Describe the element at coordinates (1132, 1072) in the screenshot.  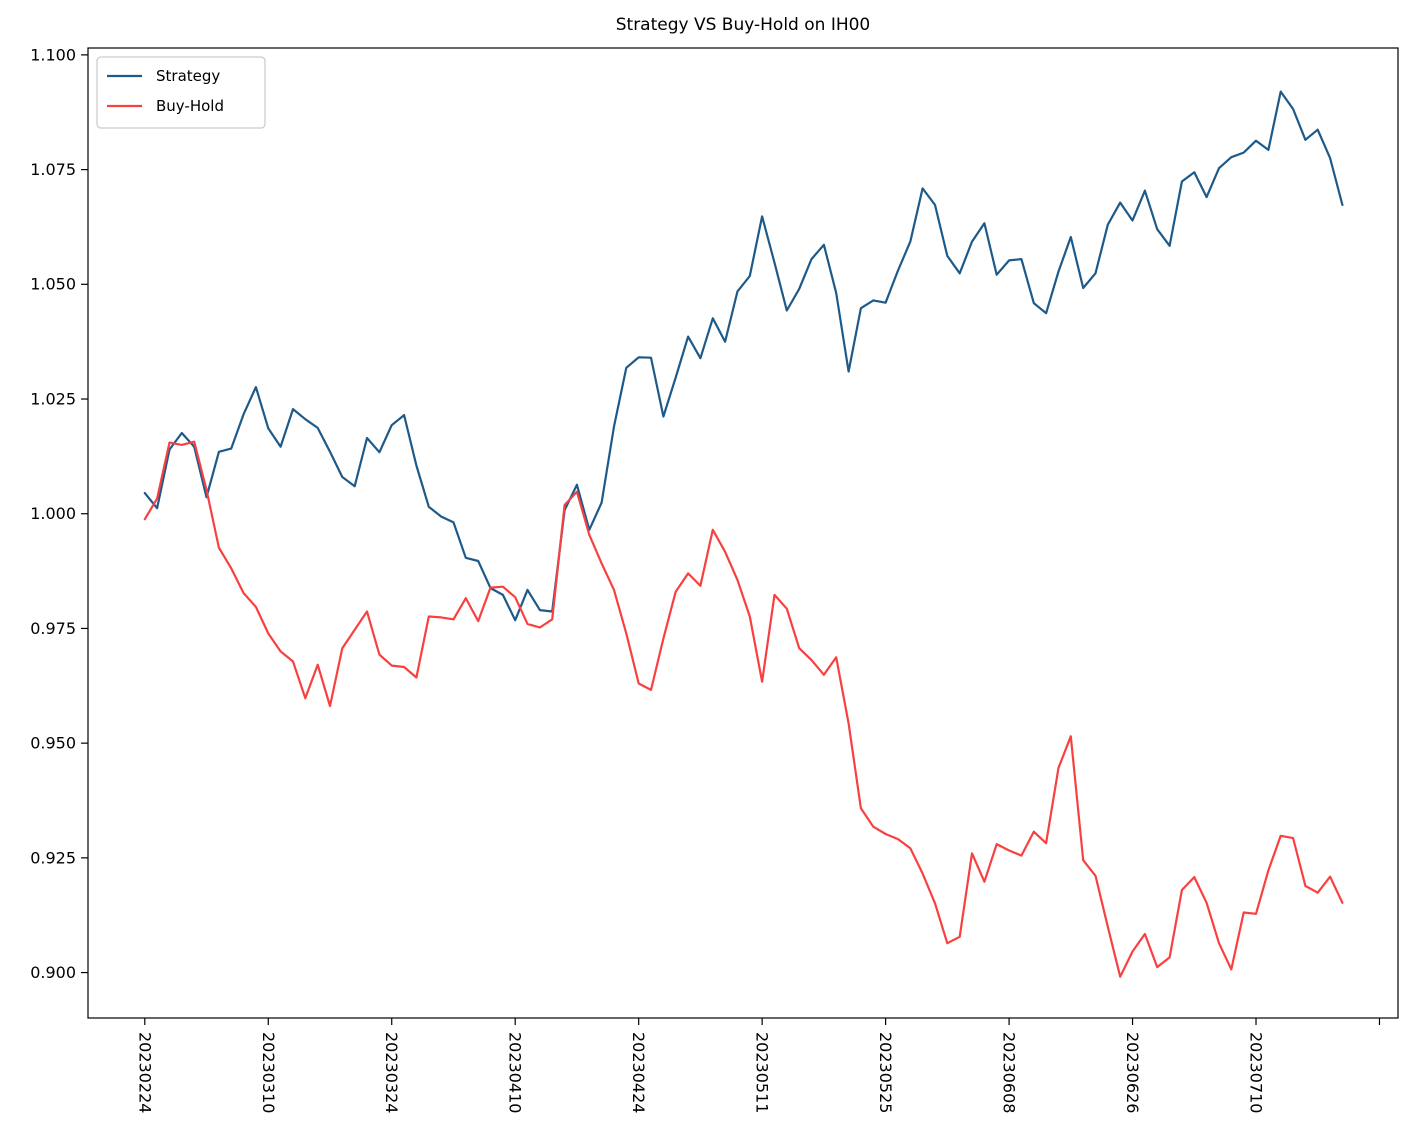
I see `x-tick-label: 20230626` at that location.